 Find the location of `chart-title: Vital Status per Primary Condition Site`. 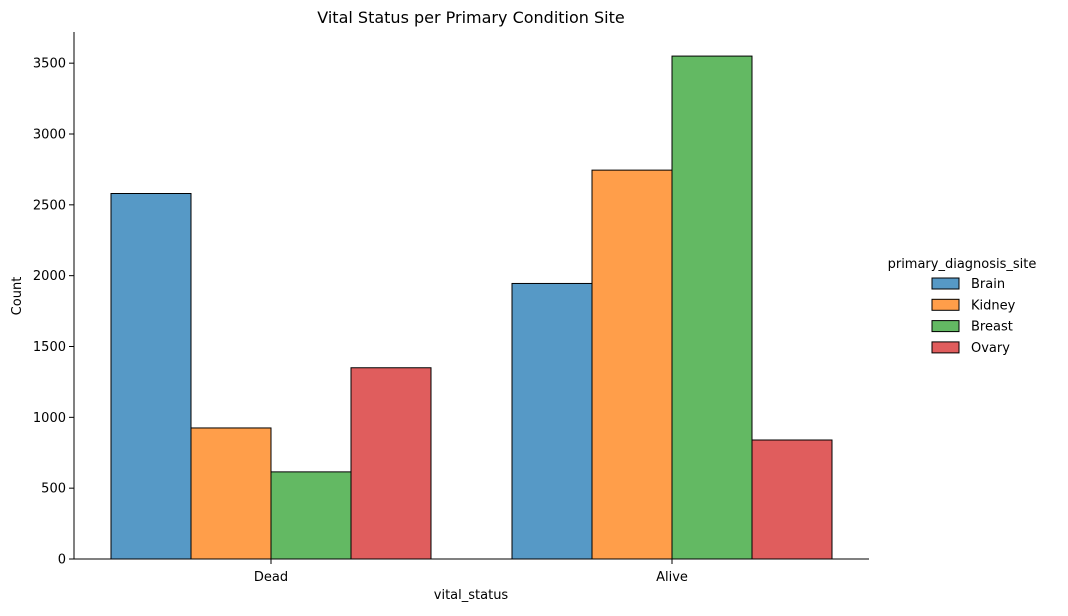

chart-title: Vital Status per Primary Condition Site is located at coordinates (470, 17).